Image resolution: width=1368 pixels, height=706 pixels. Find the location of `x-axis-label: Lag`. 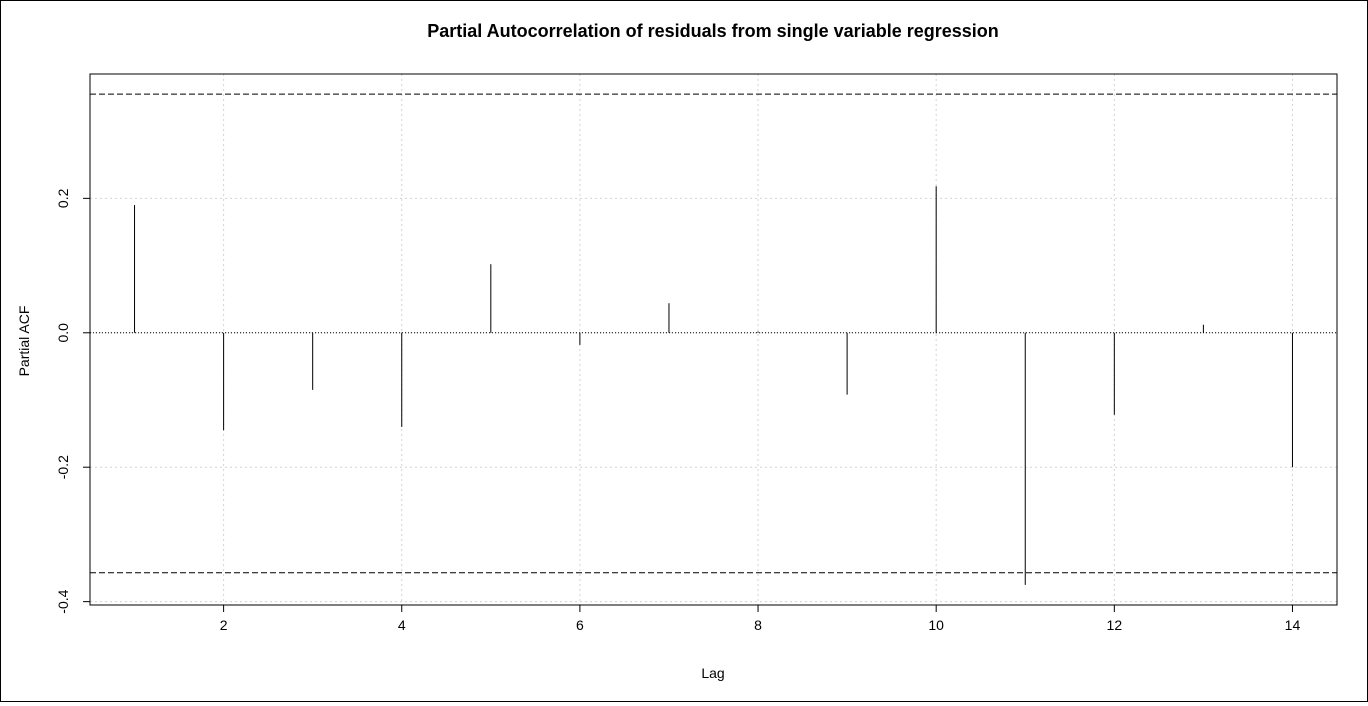

x-axis-label: Lag is located at coordinates (712, 673).